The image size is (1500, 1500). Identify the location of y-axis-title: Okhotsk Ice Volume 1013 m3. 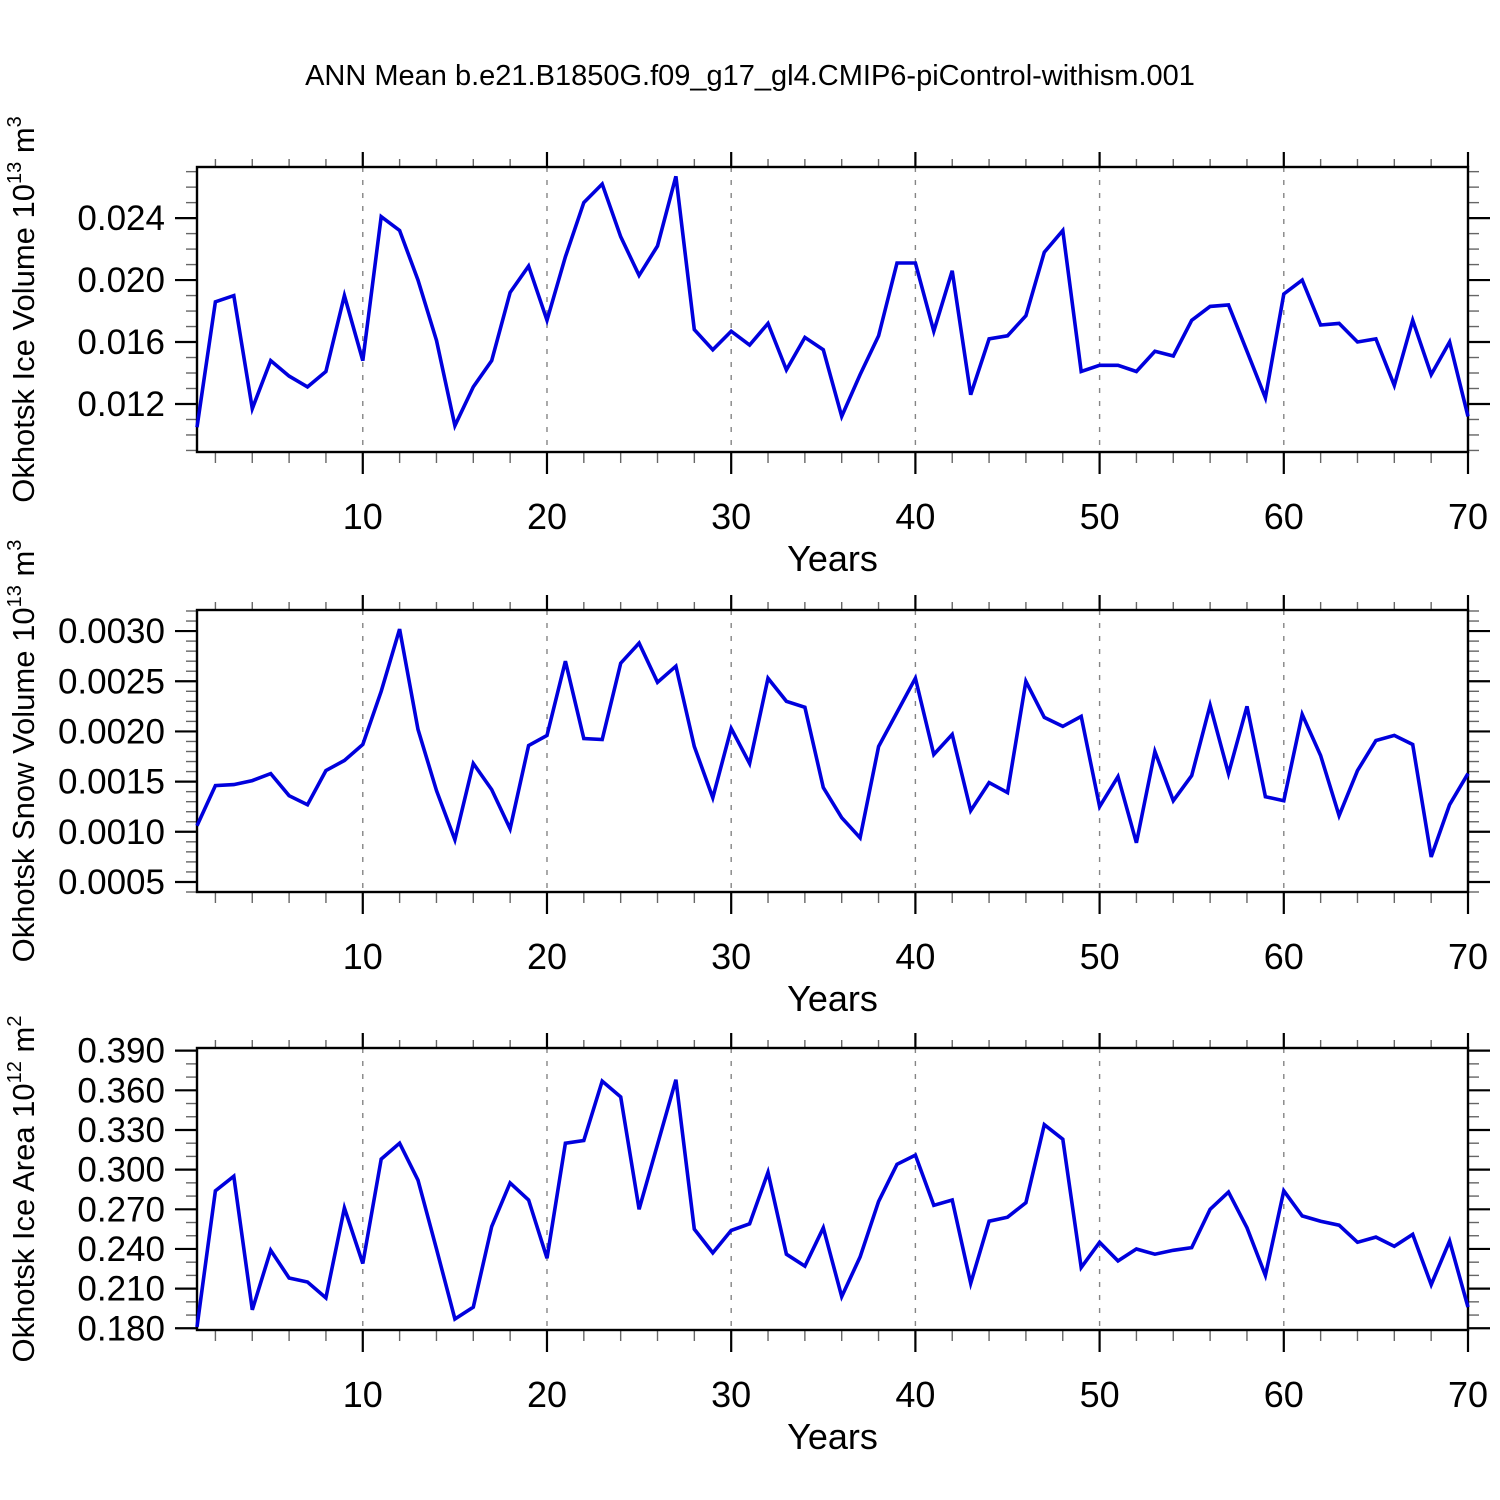
(22, 309).